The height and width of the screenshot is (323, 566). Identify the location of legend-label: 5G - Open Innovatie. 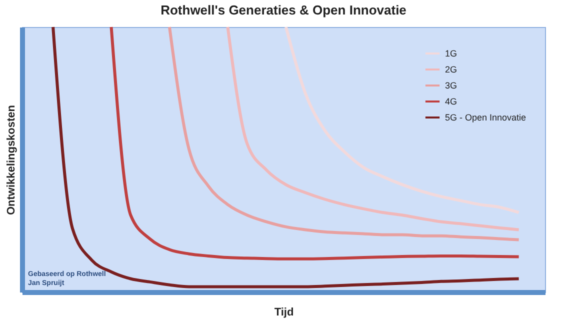
(485, 117).